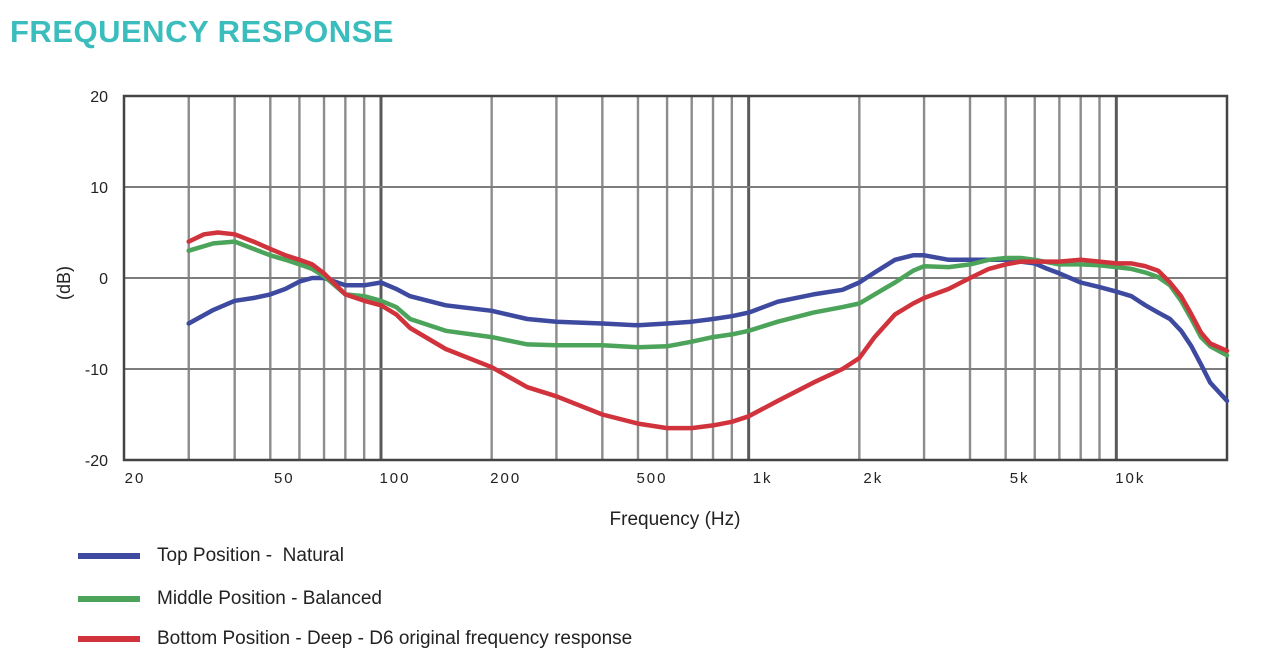  I want to click on legend-item-top: Top Position - Natural, so click(428, 554).